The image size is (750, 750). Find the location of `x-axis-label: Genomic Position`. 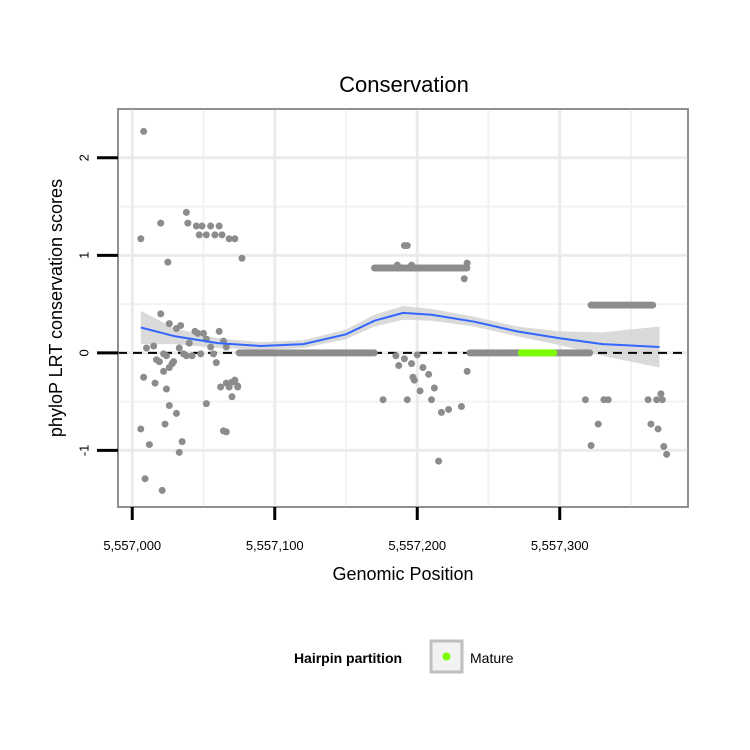

x-axis-label: Genomic Position is located at coordinates (402, 574).